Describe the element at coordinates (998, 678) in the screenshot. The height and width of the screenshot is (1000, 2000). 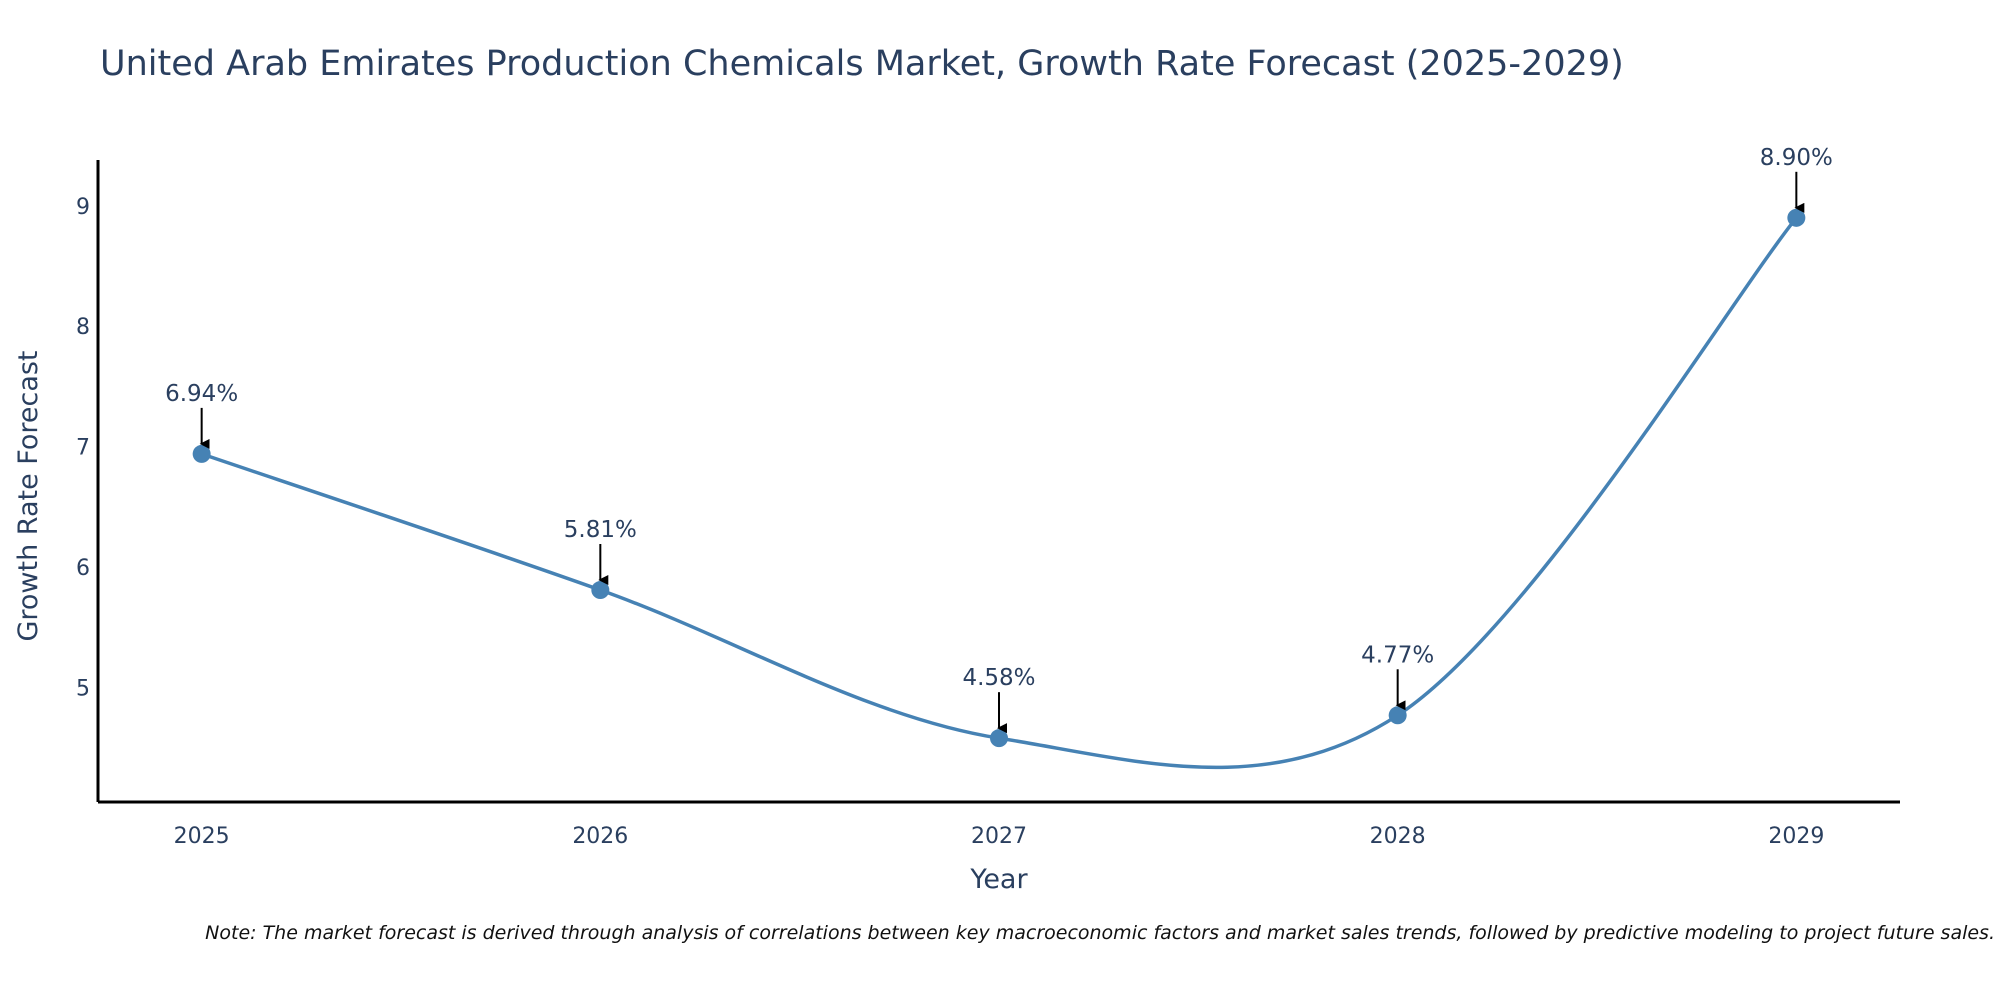
I see `data-label: 4.58%` at that location.